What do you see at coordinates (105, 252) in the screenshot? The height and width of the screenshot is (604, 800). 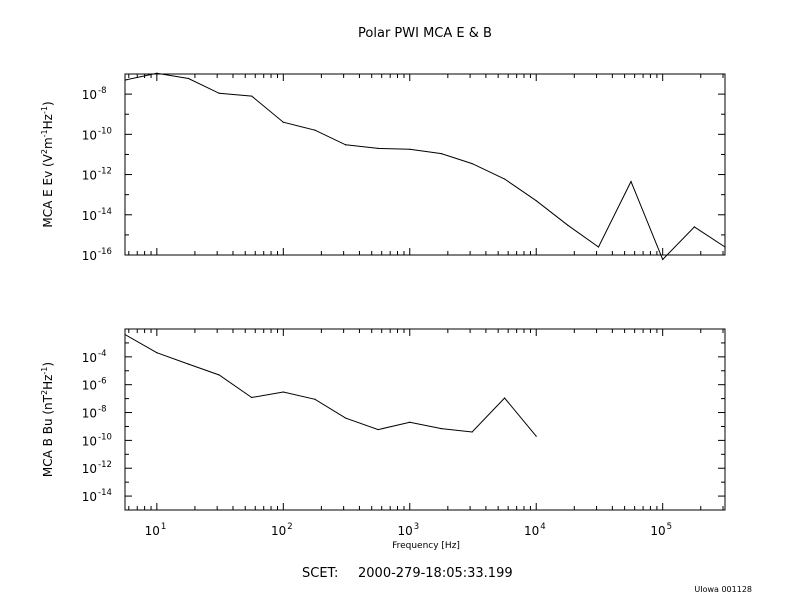 I see `e-y-tick-exponent: -16` at bounding box center [105, 252].